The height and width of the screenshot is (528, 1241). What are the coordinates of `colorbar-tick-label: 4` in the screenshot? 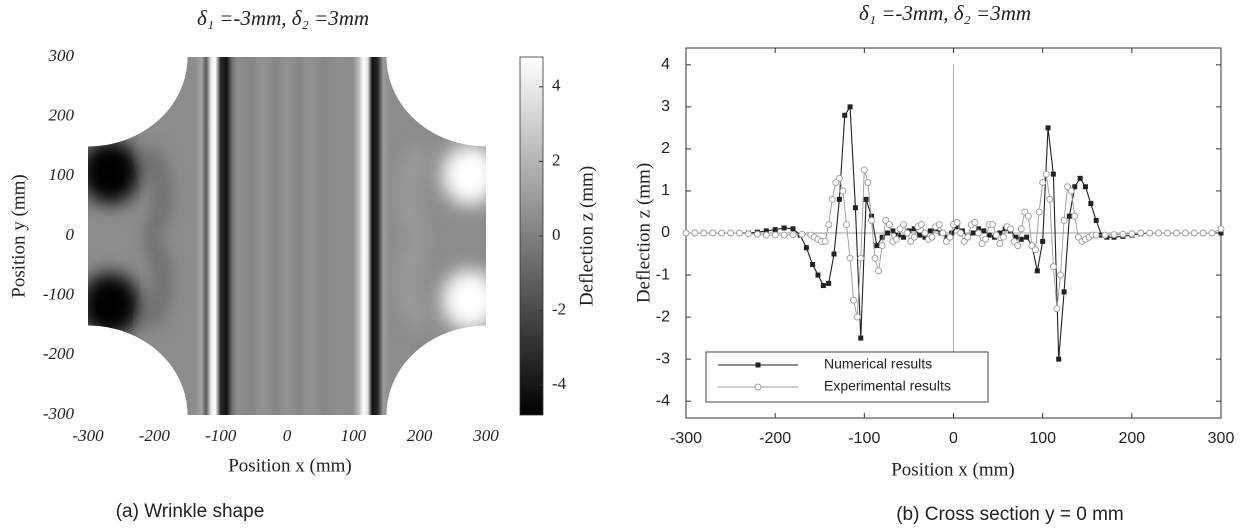 It's located at (556, 85).